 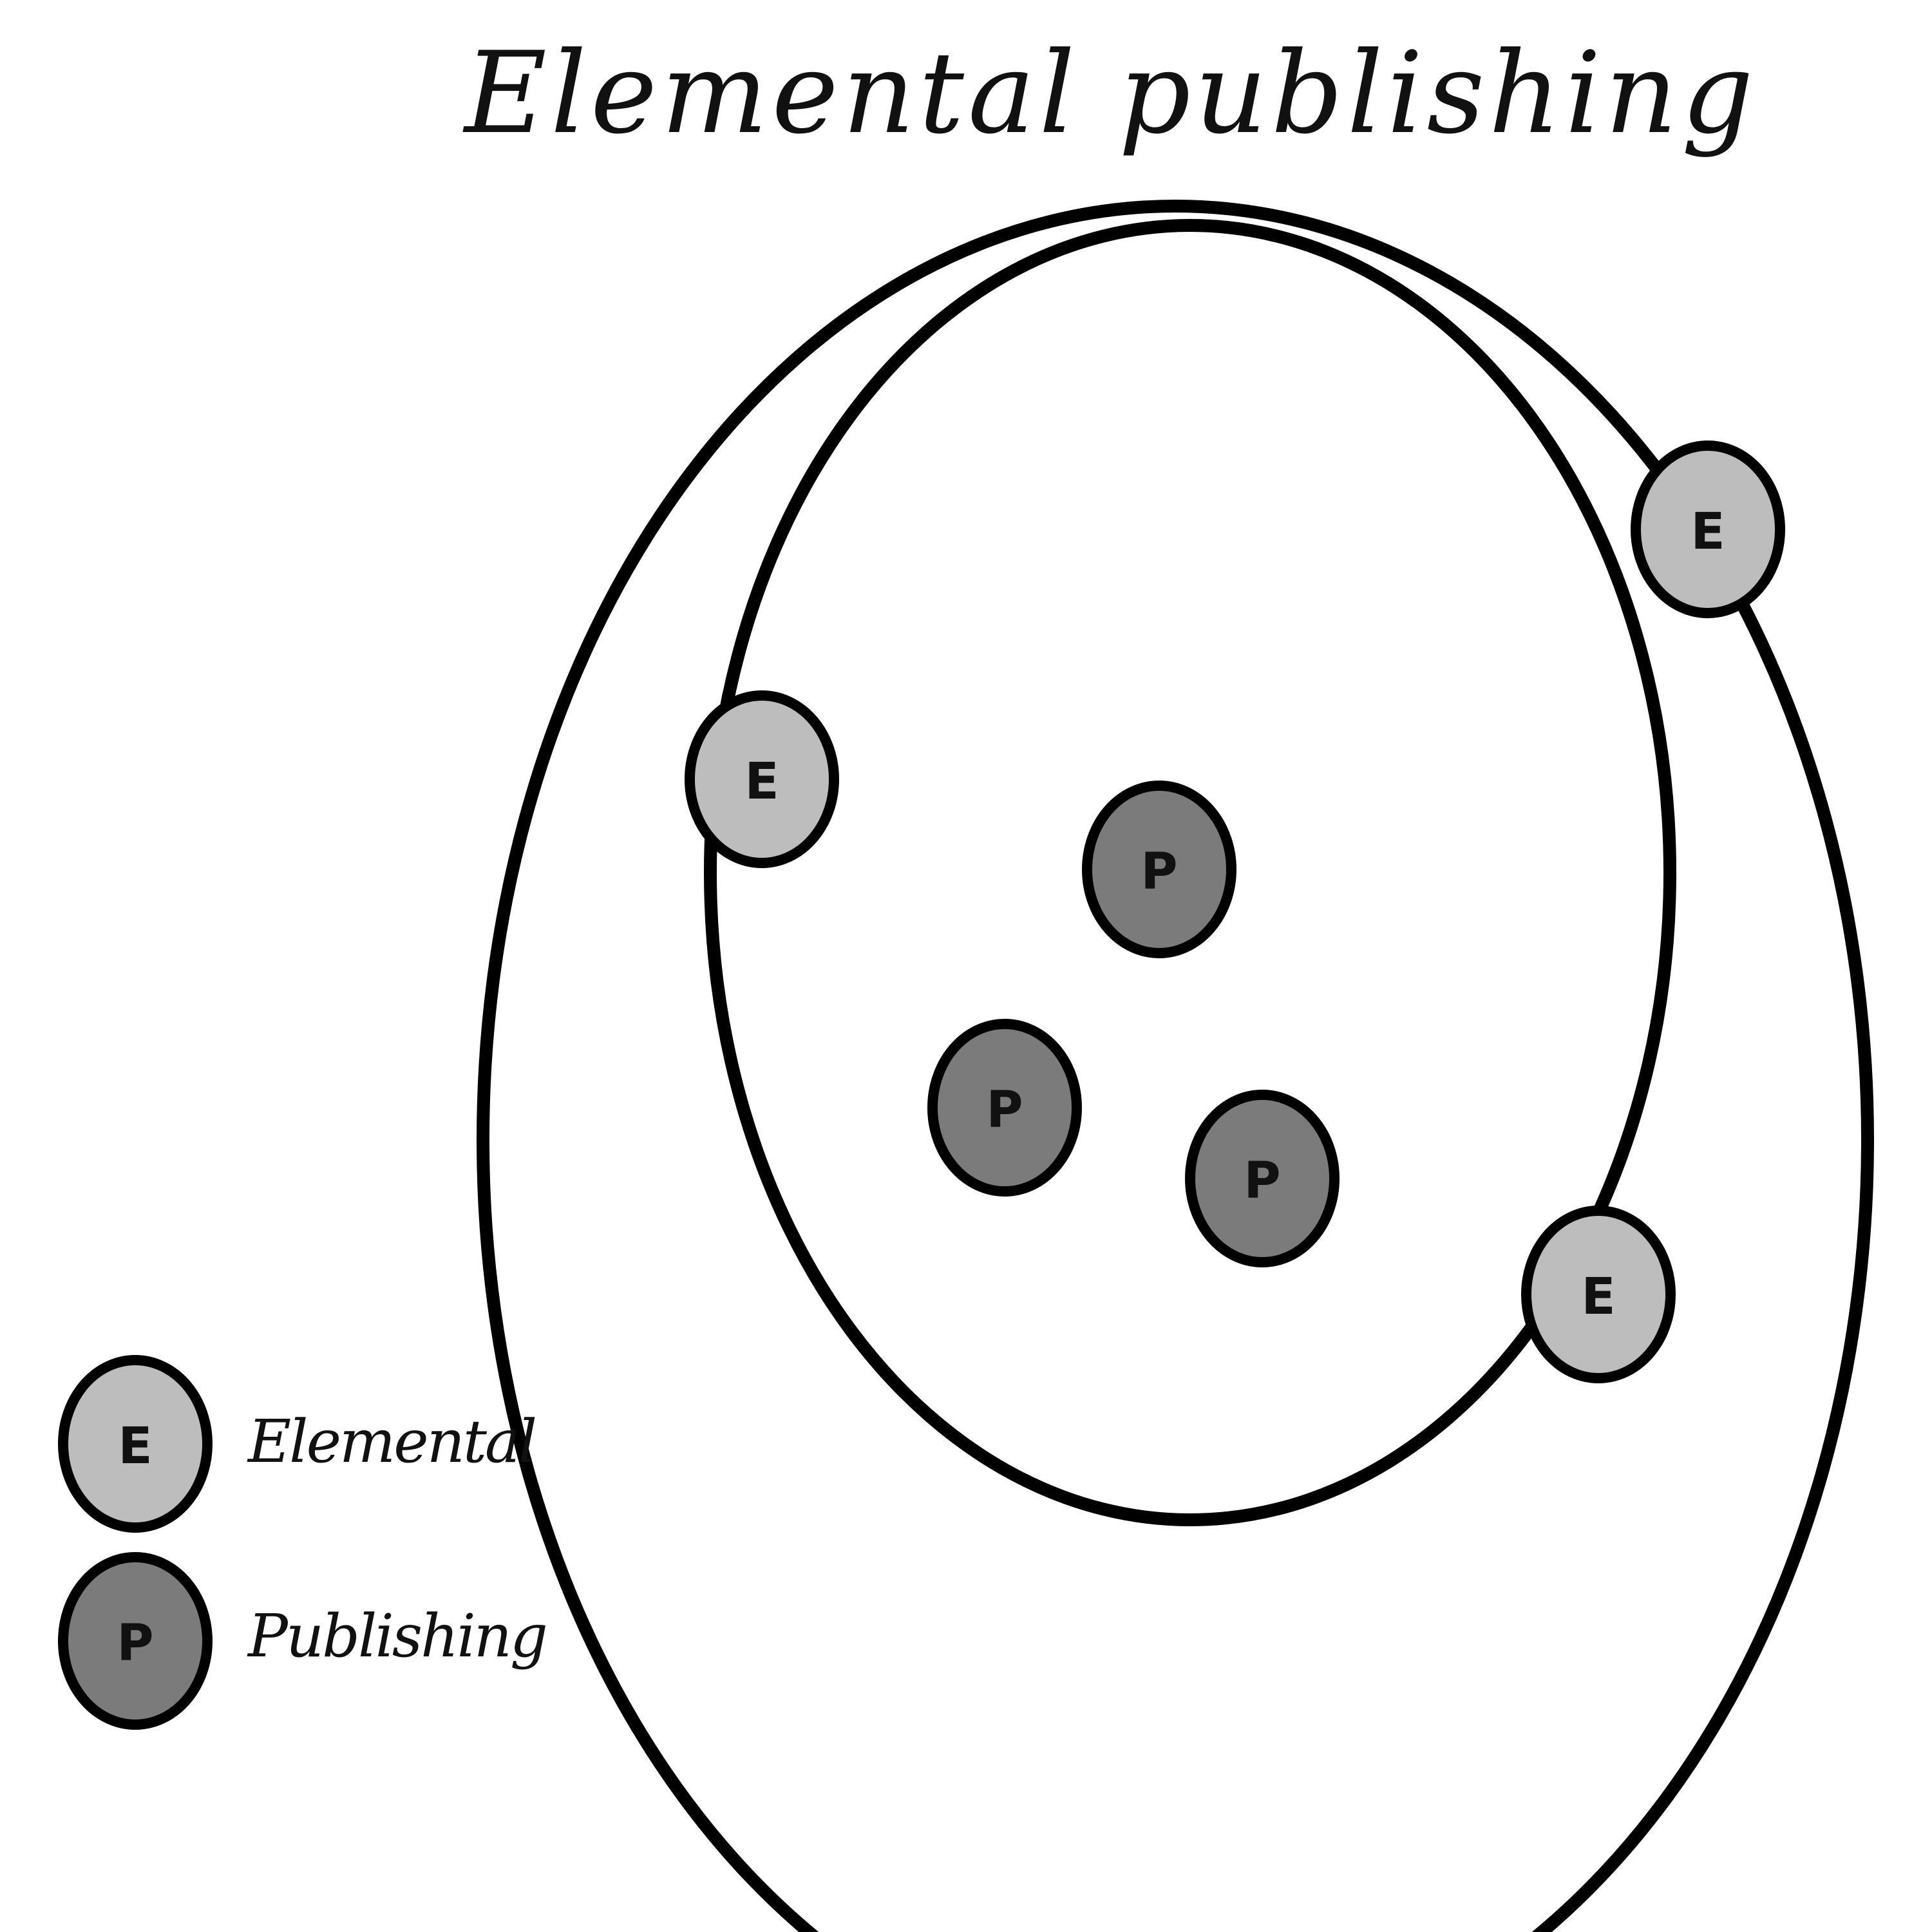 What do you see at coordinates (391, 1442) in the screenshot?
I see `legend-elemental-label: Elemental` at bounding box center [391, 1442].